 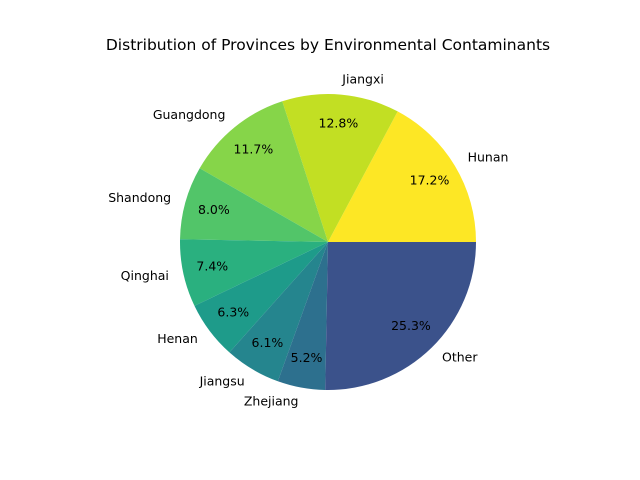 What do you see at coordinates (307, 357) in the screenshot?
I see `slice-percent-zhejiang: 5.2%` at bounding box center [307, 357].